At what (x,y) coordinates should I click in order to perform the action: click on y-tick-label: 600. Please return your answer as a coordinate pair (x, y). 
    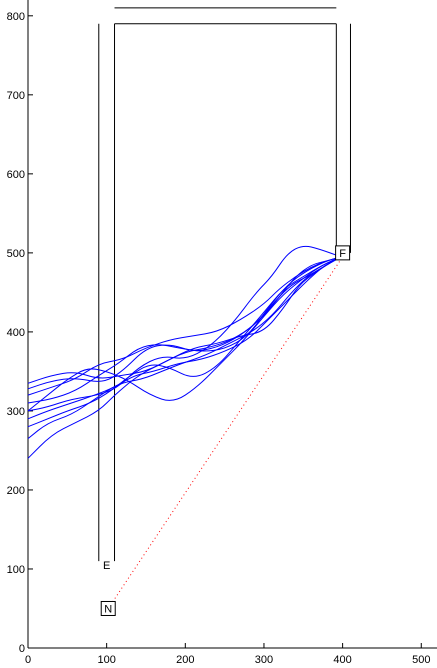
    Looking at the image, I should click on (16, 175).